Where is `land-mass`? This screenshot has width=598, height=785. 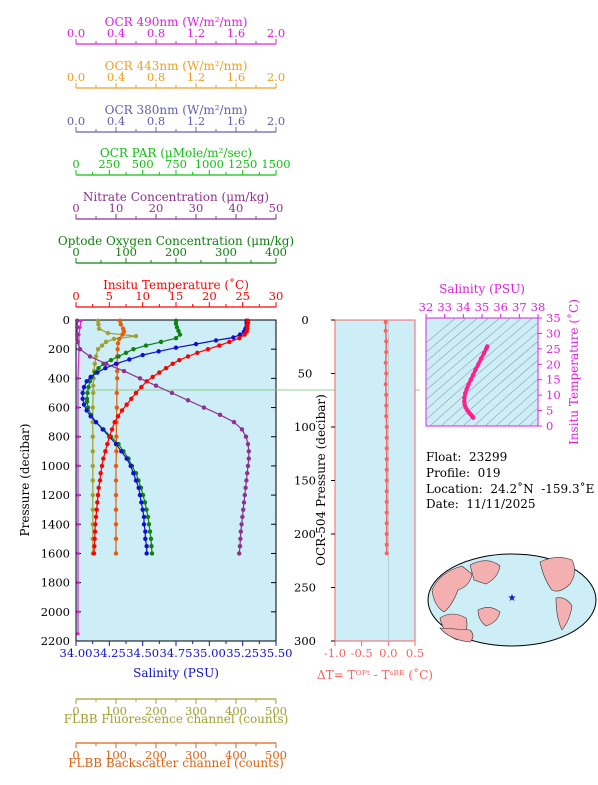
land-mass is located at coordinates (456, 635).